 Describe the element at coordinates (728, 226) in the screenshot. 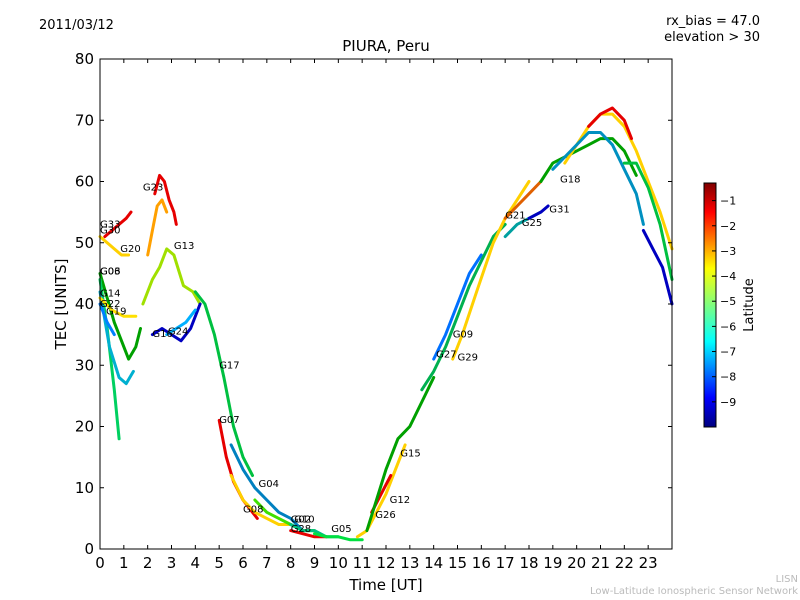

I see `colorbar-tick-label: −2` at that location.